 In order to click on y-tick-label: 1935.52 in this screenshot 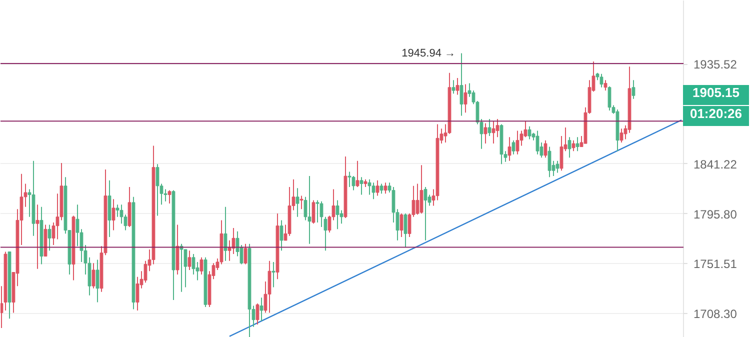, I will do `click(716, 65)`.